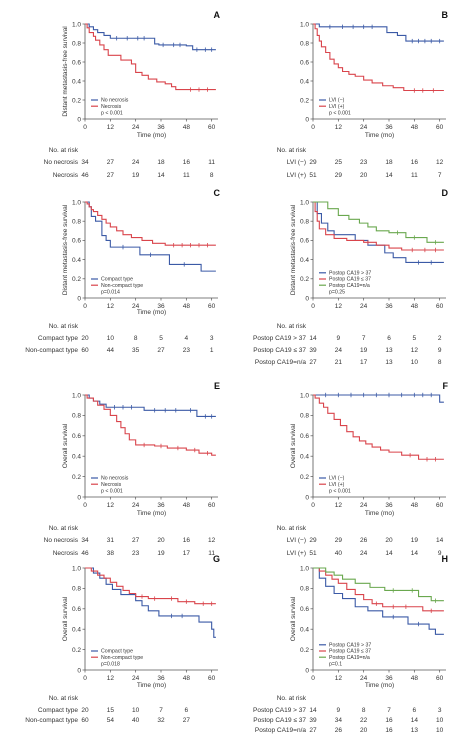 The width and height of the screenshot is (474, 737). I want to click on at-risk-count: 26, so click(339, 730).